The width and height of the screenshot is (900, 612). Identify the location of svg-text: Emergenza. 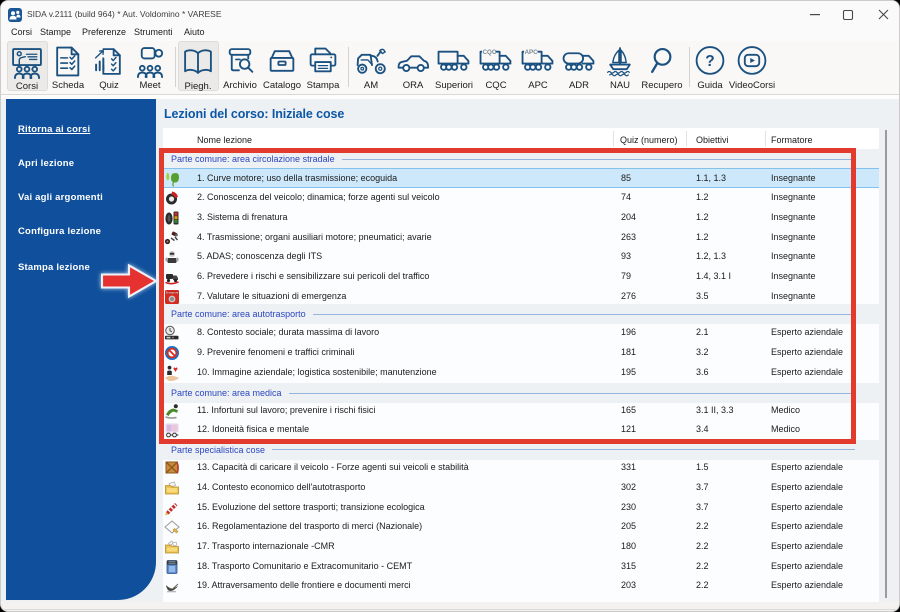
(172, 292).